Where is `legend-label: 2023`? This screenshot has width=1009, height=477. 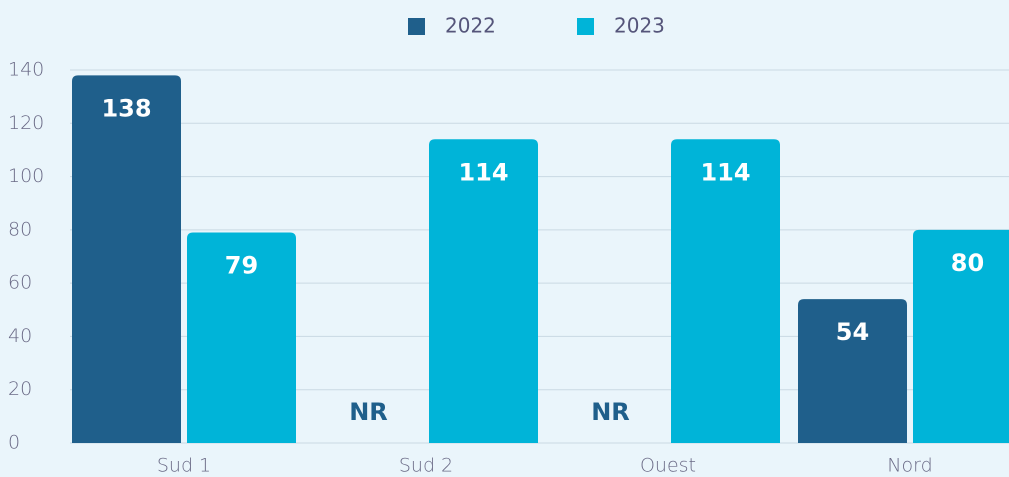 legend-label: 2023 is located at coordinates (639, 26).